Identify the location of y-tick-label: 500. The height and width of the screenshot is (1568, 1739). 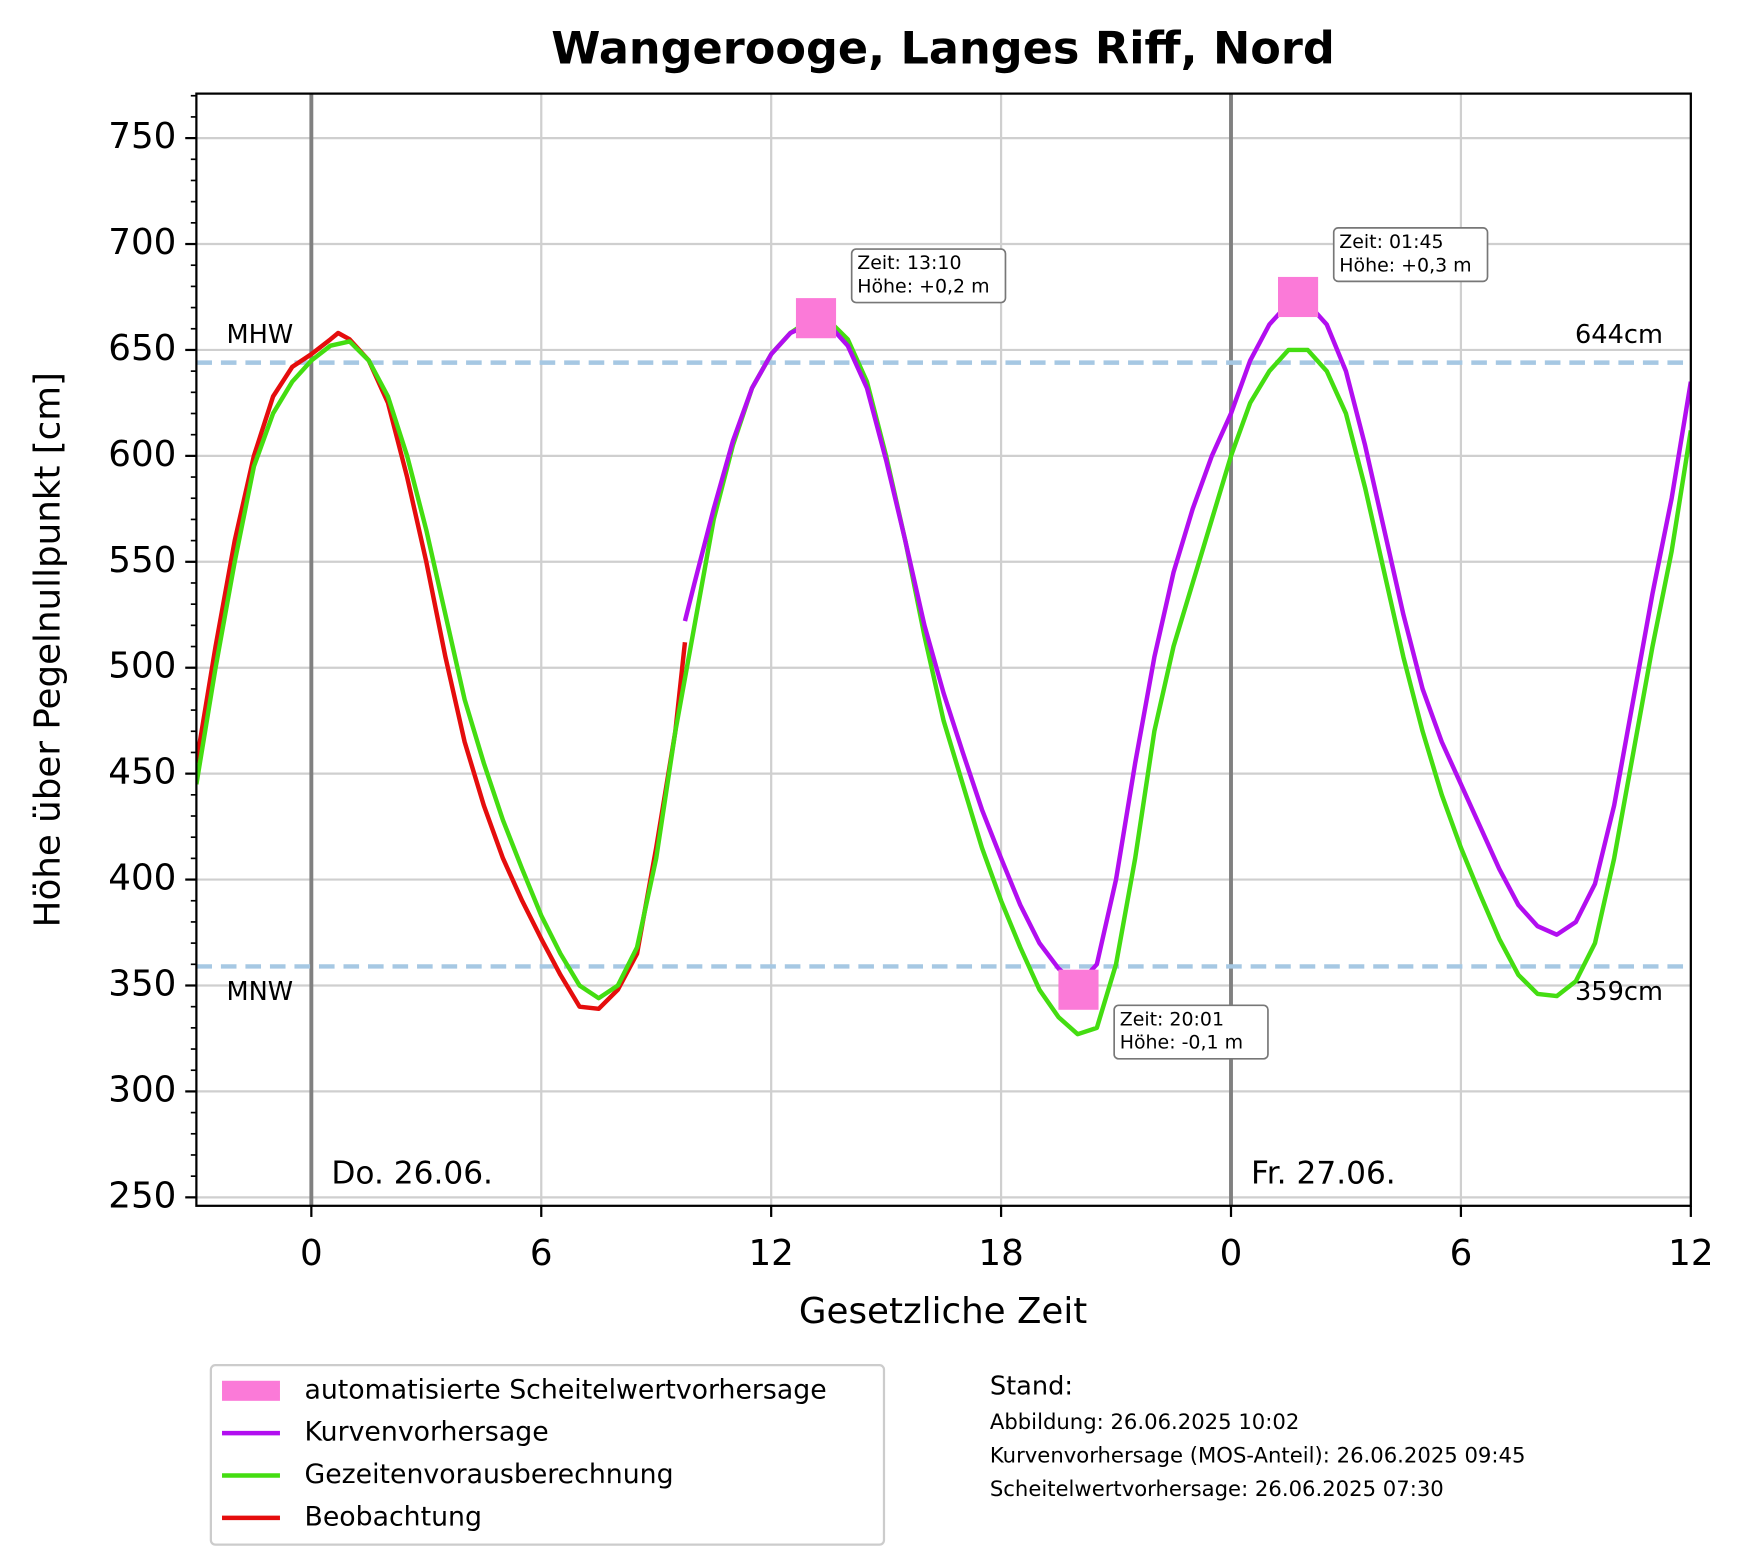
(142, 666).